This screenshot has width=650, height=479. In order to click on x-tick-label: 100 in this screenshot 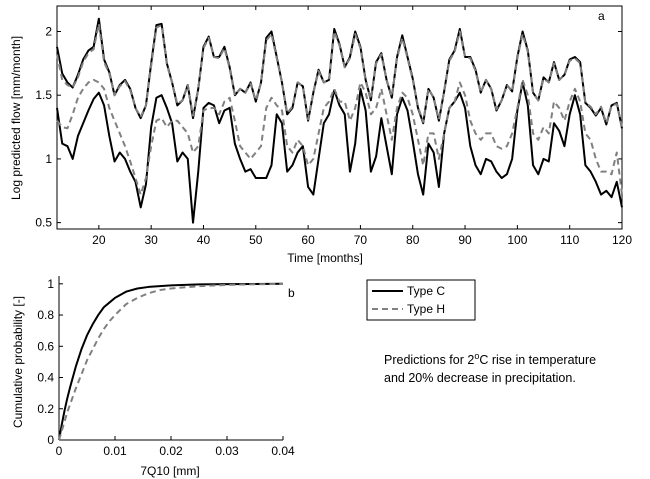, I will do `click(517, 240)`.